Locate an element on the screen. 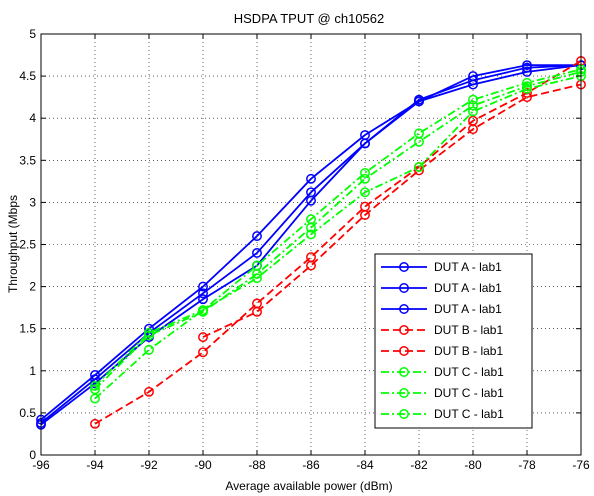 The image size is (594, 496). x-tick-label: -82 is located at coordinates (419, 465).